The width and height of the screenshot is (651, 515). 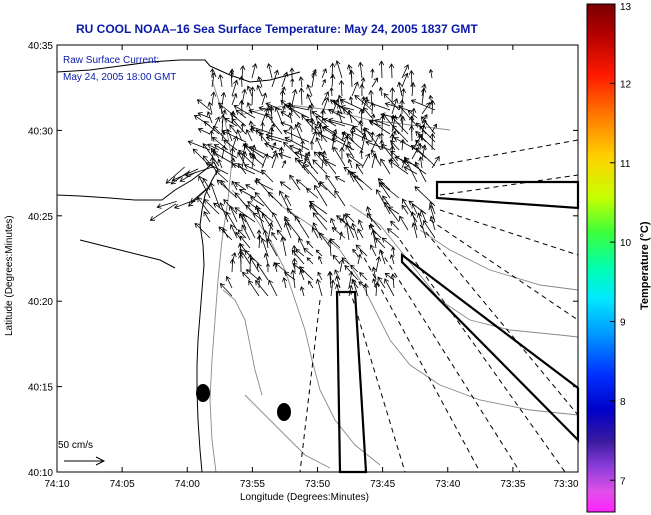 What do you see at coordinates (623, 323) in the screenshot?
I see `colorbar-tick-label: 9` at bounding box center [623, 323].